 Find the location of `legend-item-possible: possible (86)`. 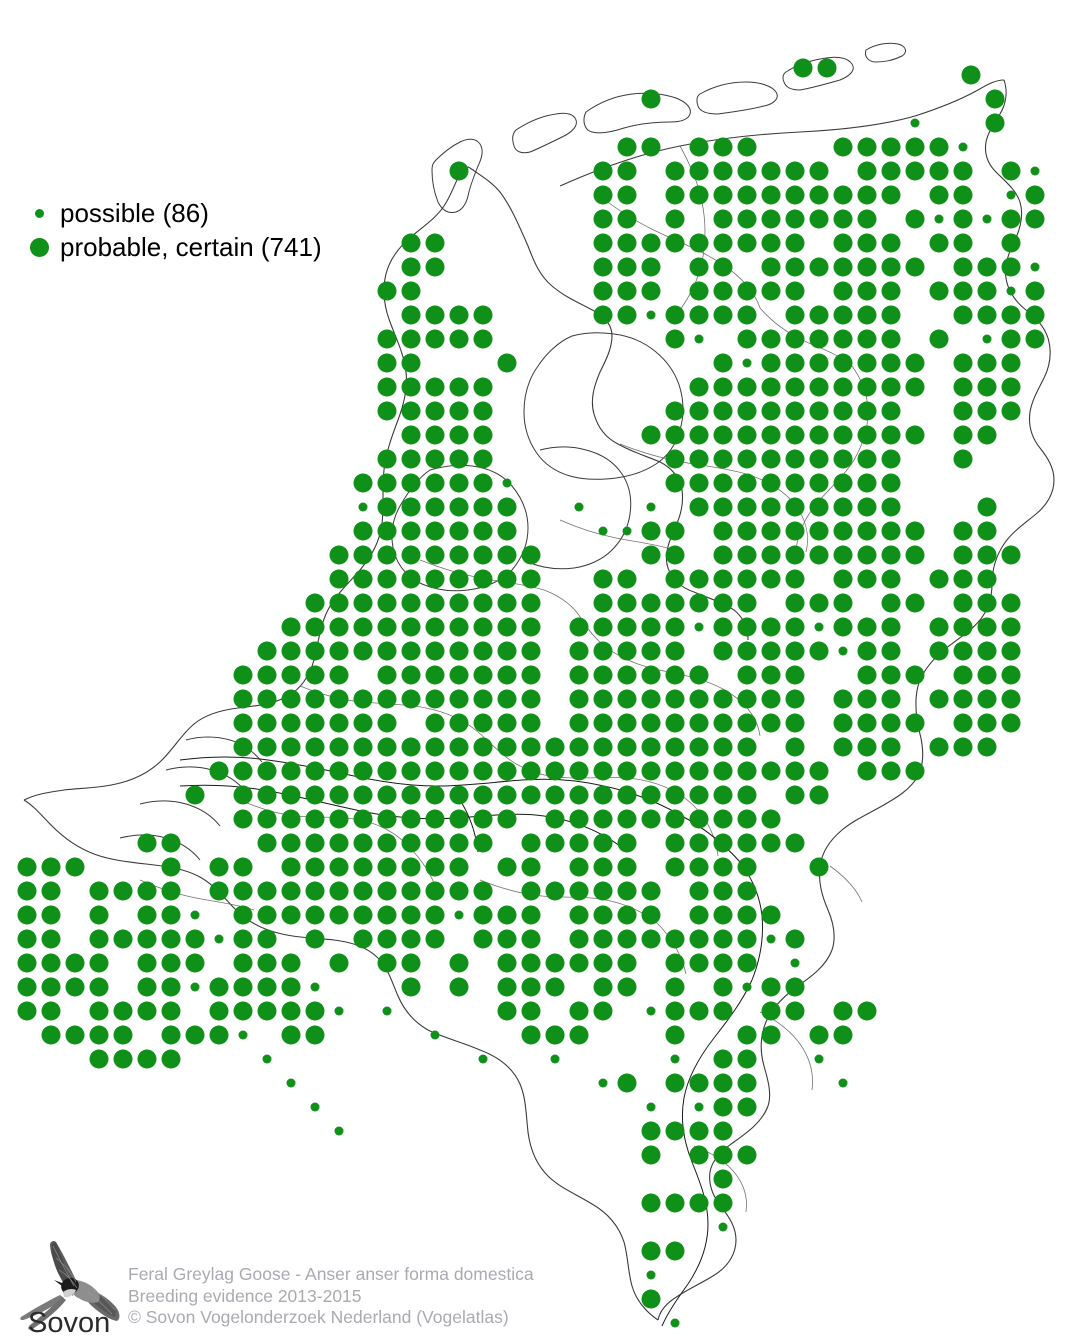

legend-item-possible: possible (86) is located at coordinates (172, 213).